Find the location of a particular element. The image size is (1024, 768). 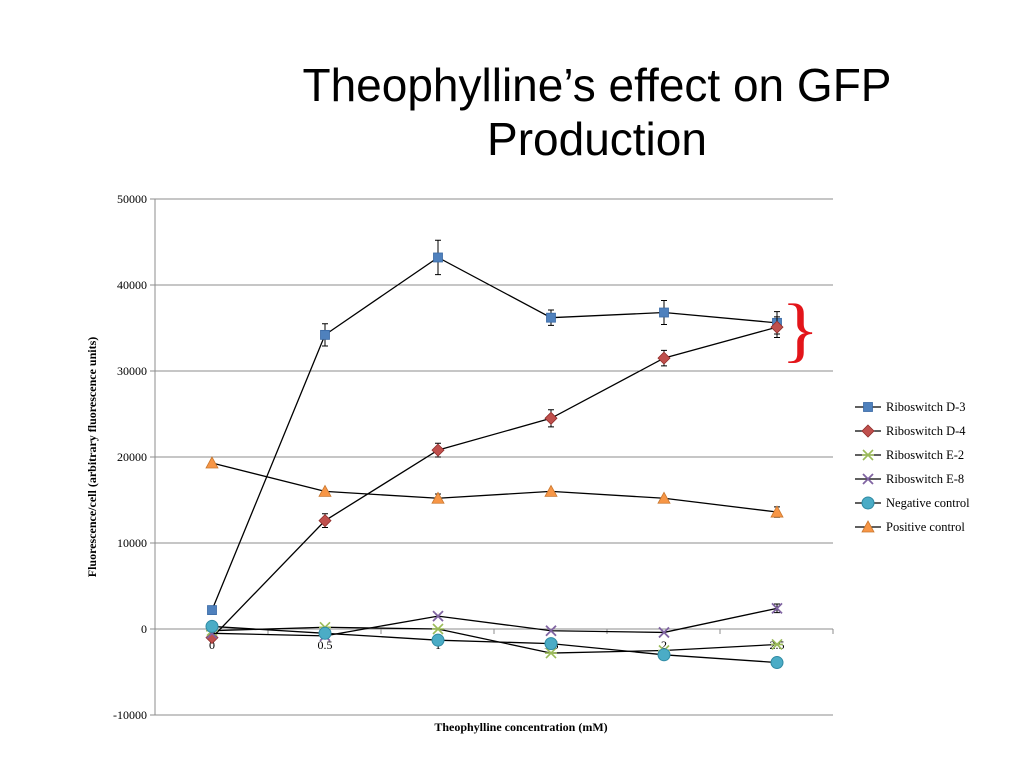

legend-item: Riboswitch E-8 is located at coordinates (909, 479).